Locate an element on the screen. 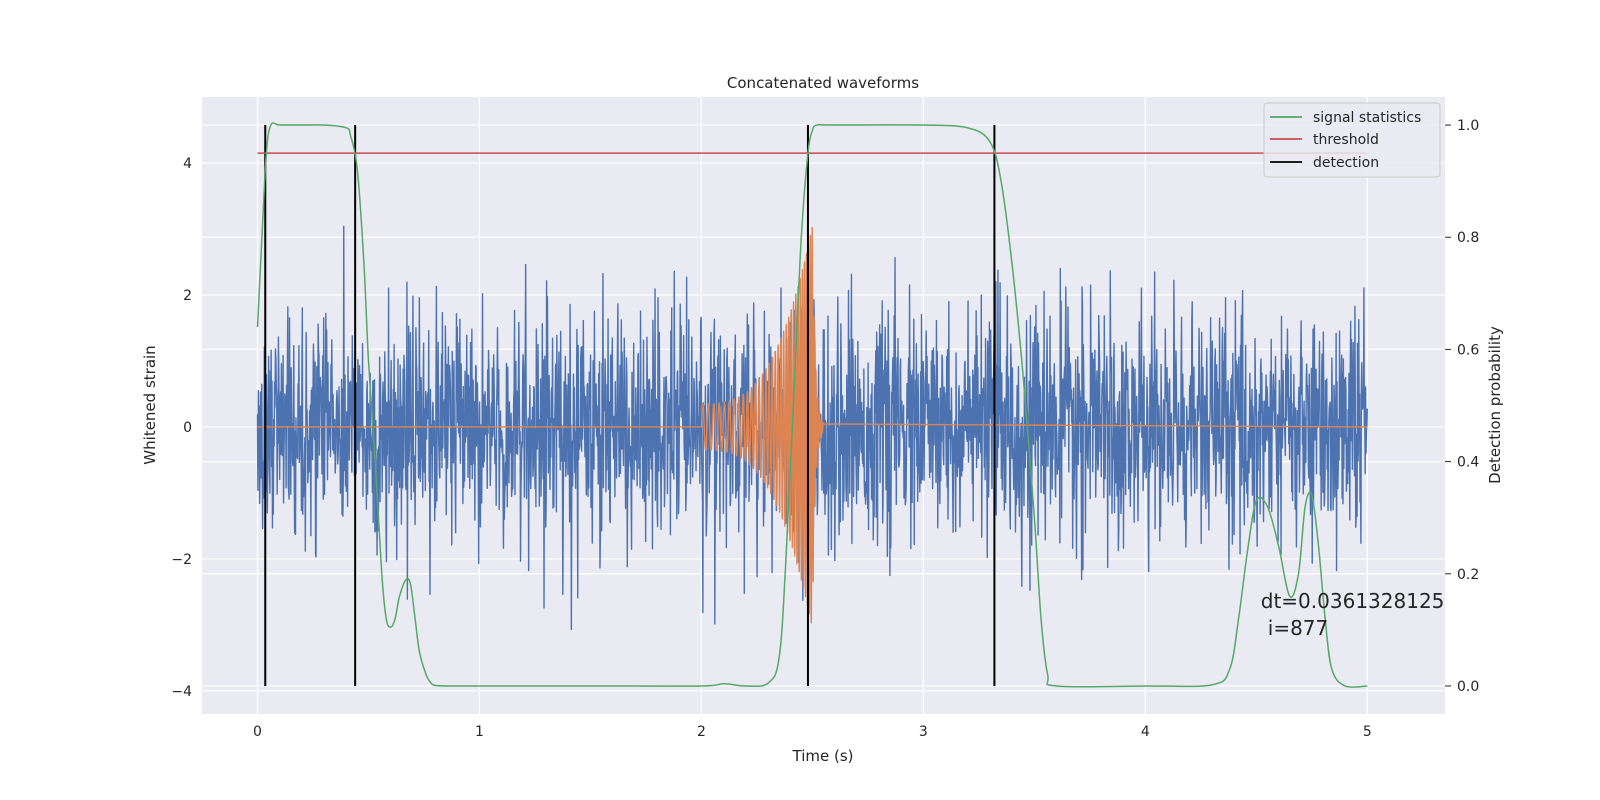 The height and width of the screenshot is (800, 1600). y2-tick-label: 0.4 is located at coordinates (1468, 463).